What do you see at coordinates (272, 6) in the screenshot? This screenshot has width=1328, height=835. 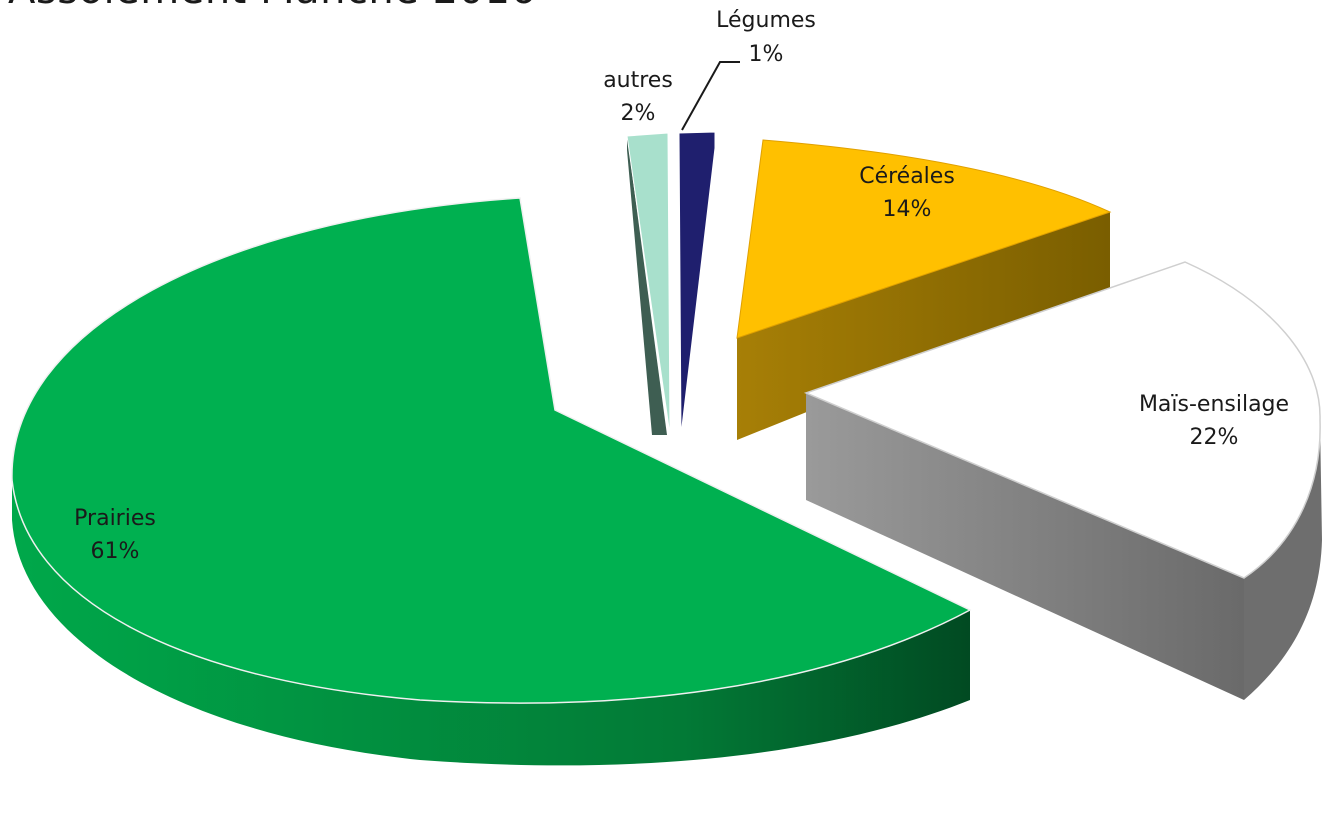 I see `chart-title: Assolement Manche 2016` at bounding box center [272, 6].